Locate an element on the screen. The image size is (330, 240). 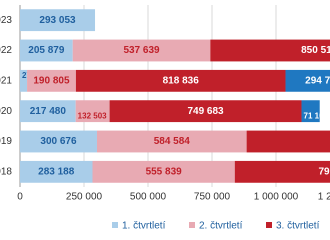
data-label: 294 700 is located at coordinates (317, 80).